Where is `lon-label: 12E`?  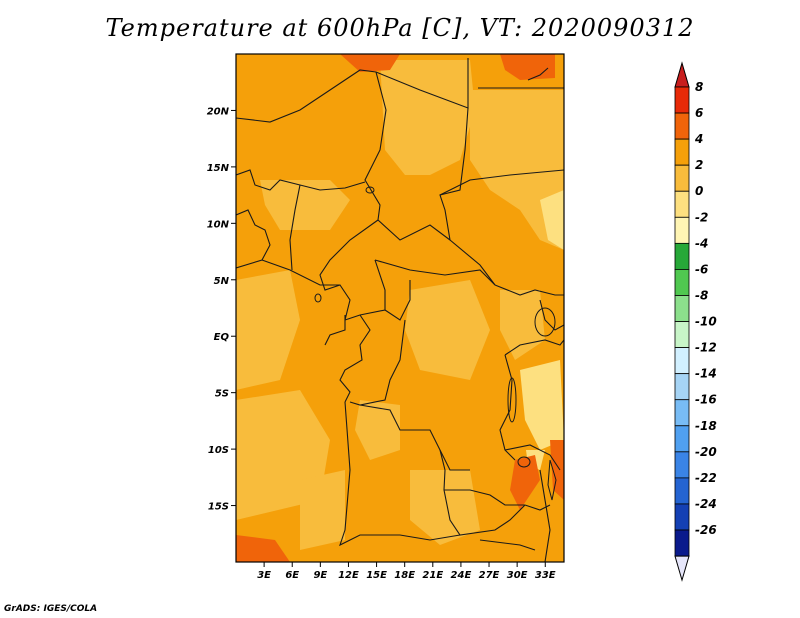
lon-label: 12E is located at coordinates (348, 575).